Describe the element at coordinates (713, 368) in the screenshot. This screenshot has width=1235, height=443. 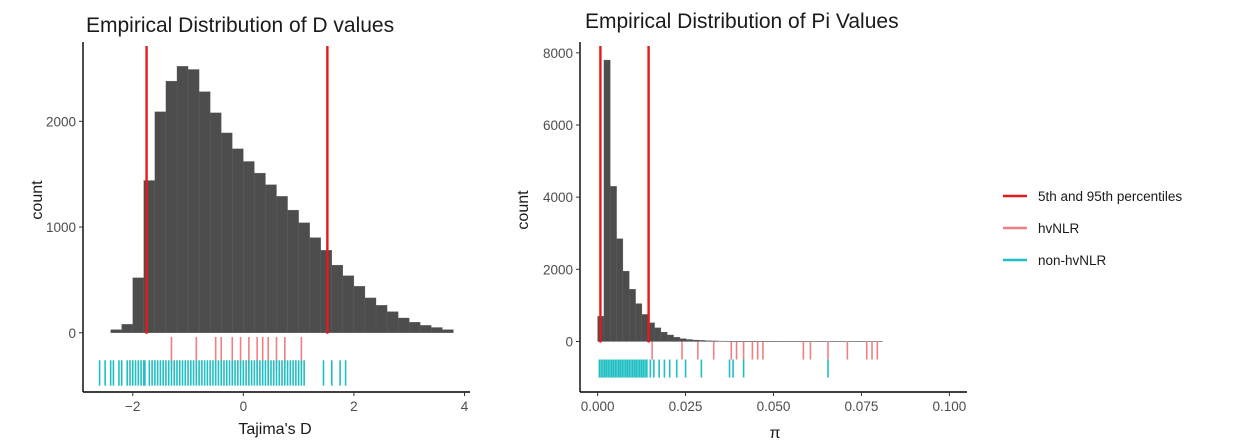
I see `rug-non-hvNLR-pi` at that location.